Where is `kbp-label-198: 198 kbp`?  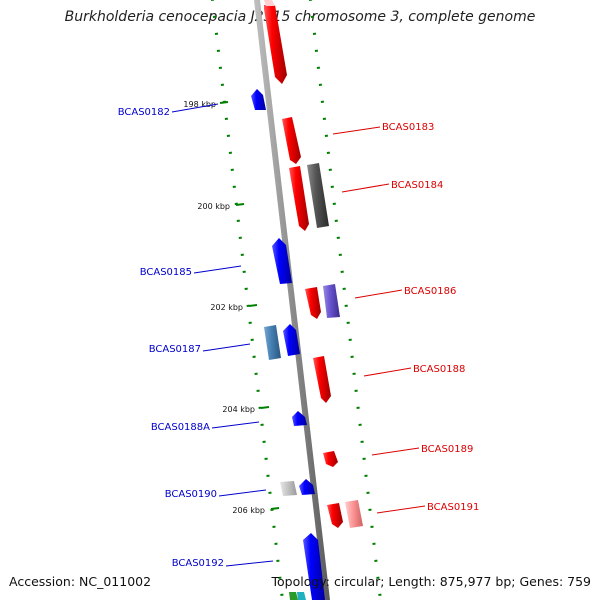 kbp-label-198: 198 kbp is located at coordinates (199, 104).